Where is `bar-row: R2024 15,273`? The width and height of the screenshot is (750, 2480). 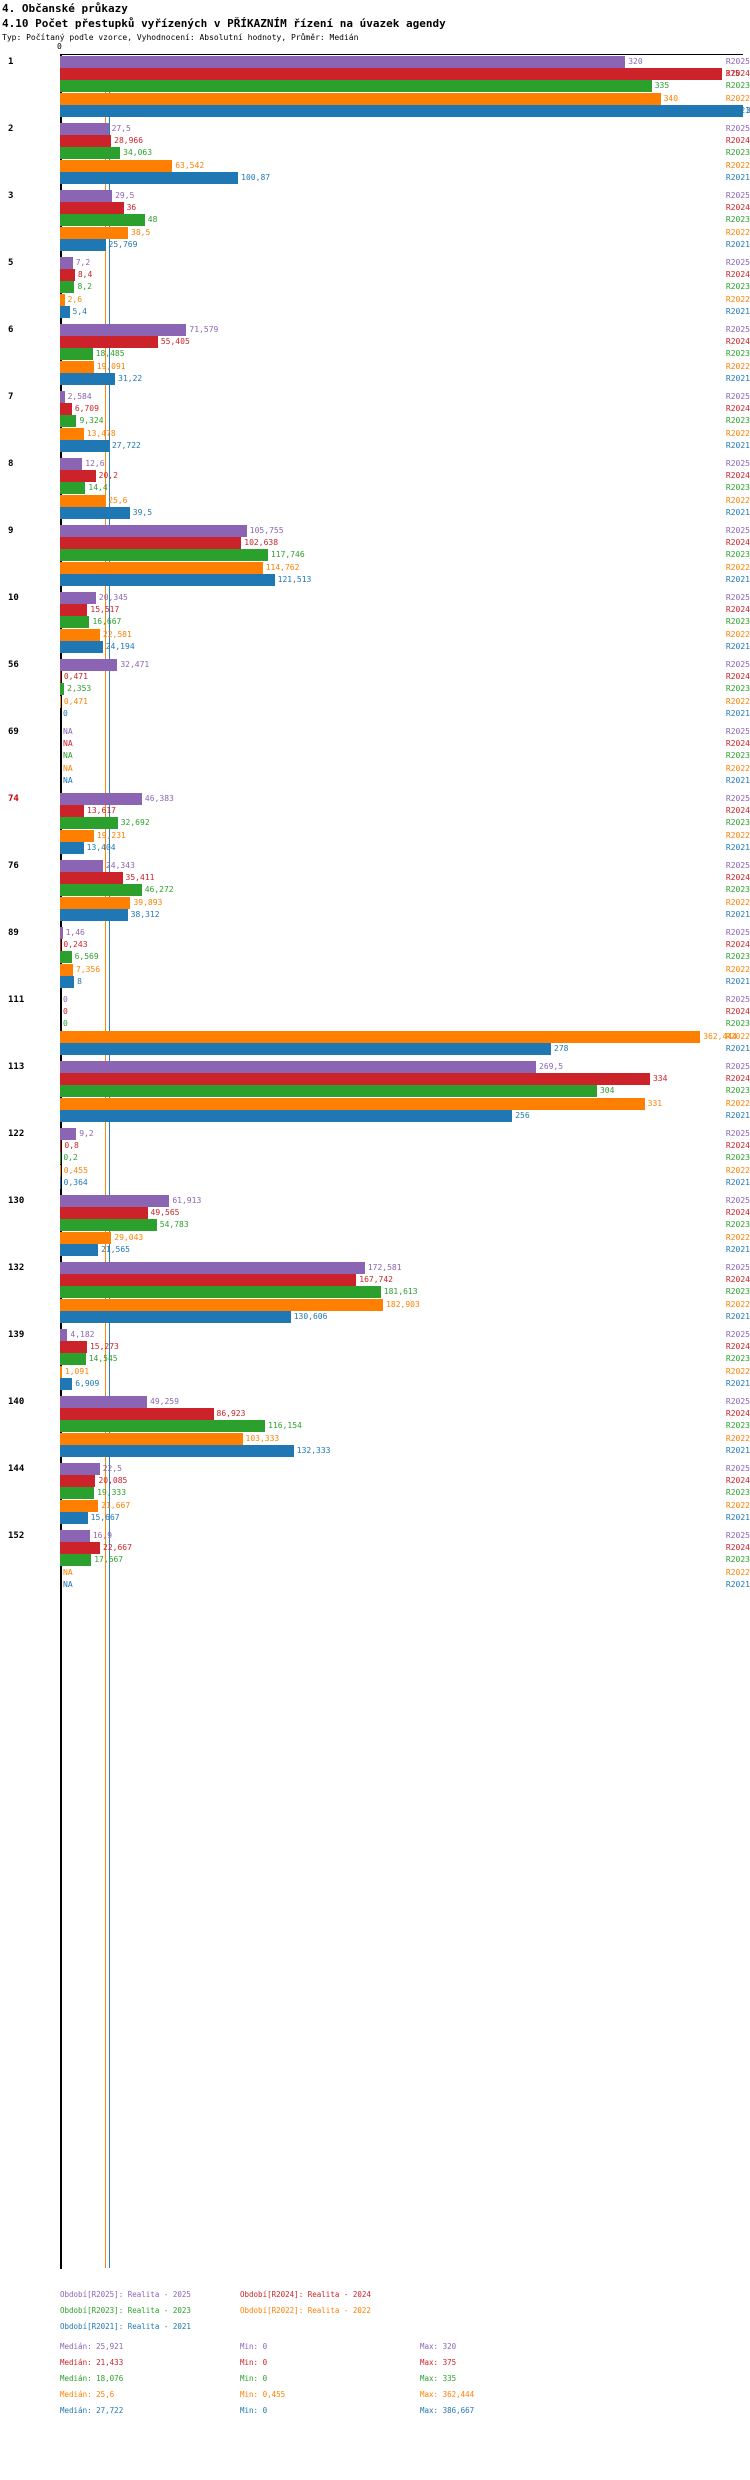
bar-row: R2024 15,273 is located at coordinates (375, 1347).